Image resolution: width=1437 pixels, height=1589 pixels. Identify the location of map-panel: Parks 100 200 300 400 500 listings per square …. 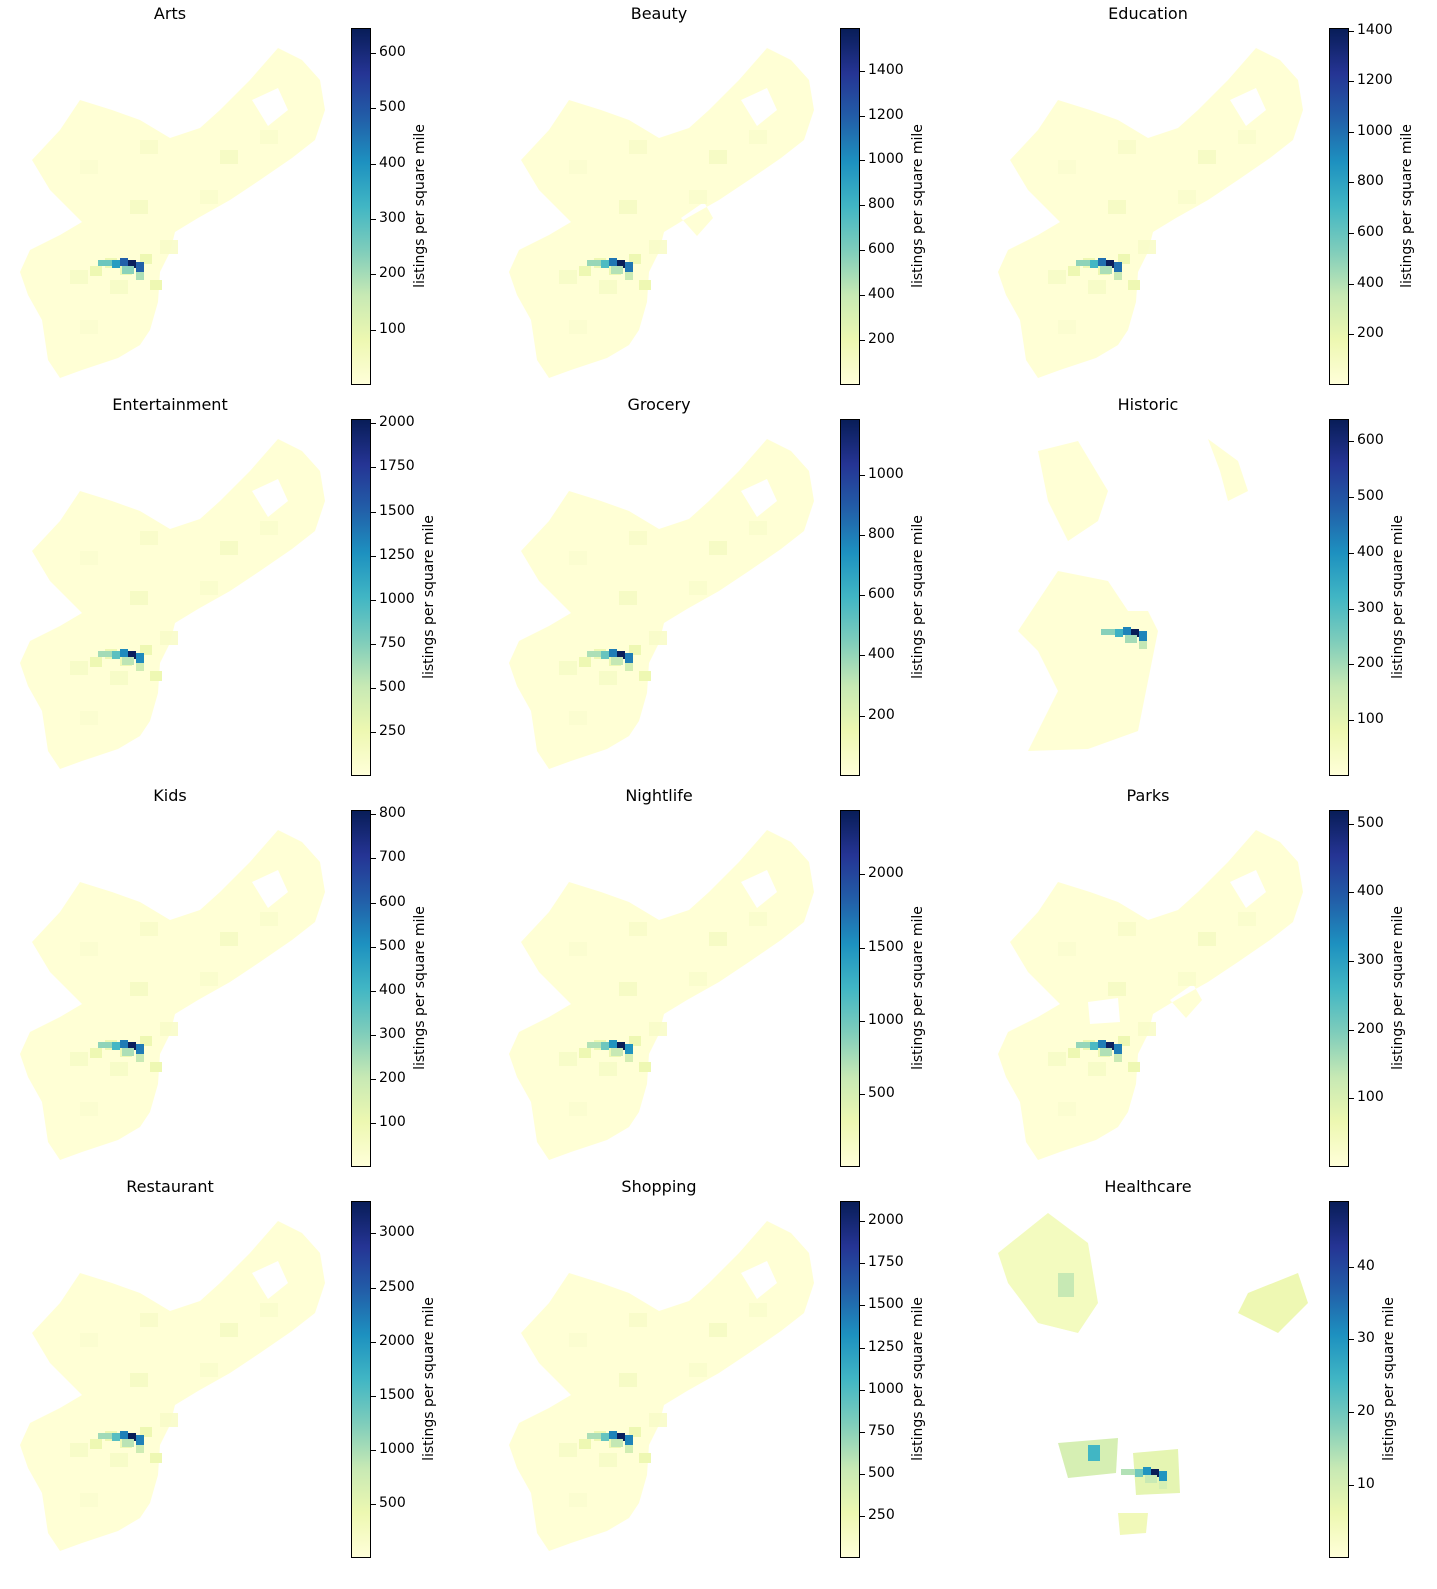
(1207, 977).